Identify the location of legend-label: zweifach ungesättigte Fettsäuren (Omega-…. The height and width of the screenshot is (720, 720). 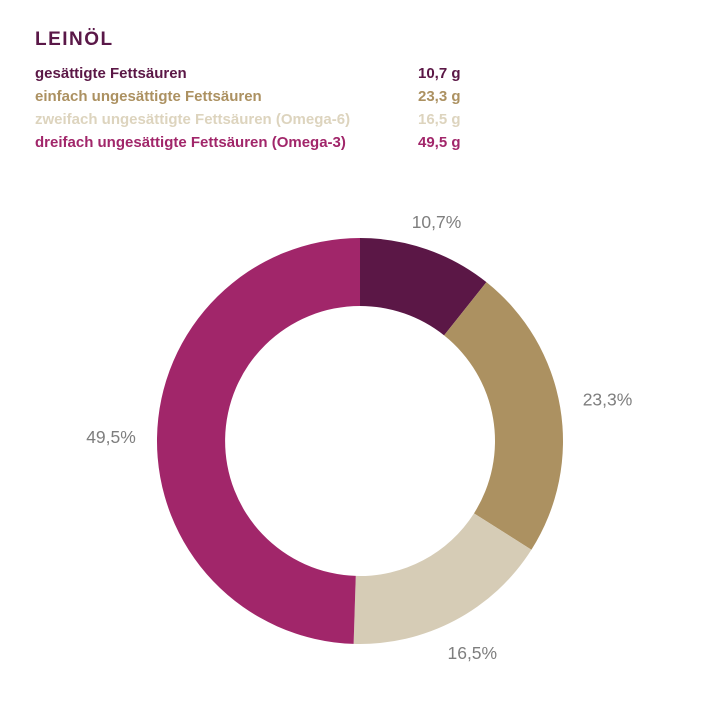
(193, 119).